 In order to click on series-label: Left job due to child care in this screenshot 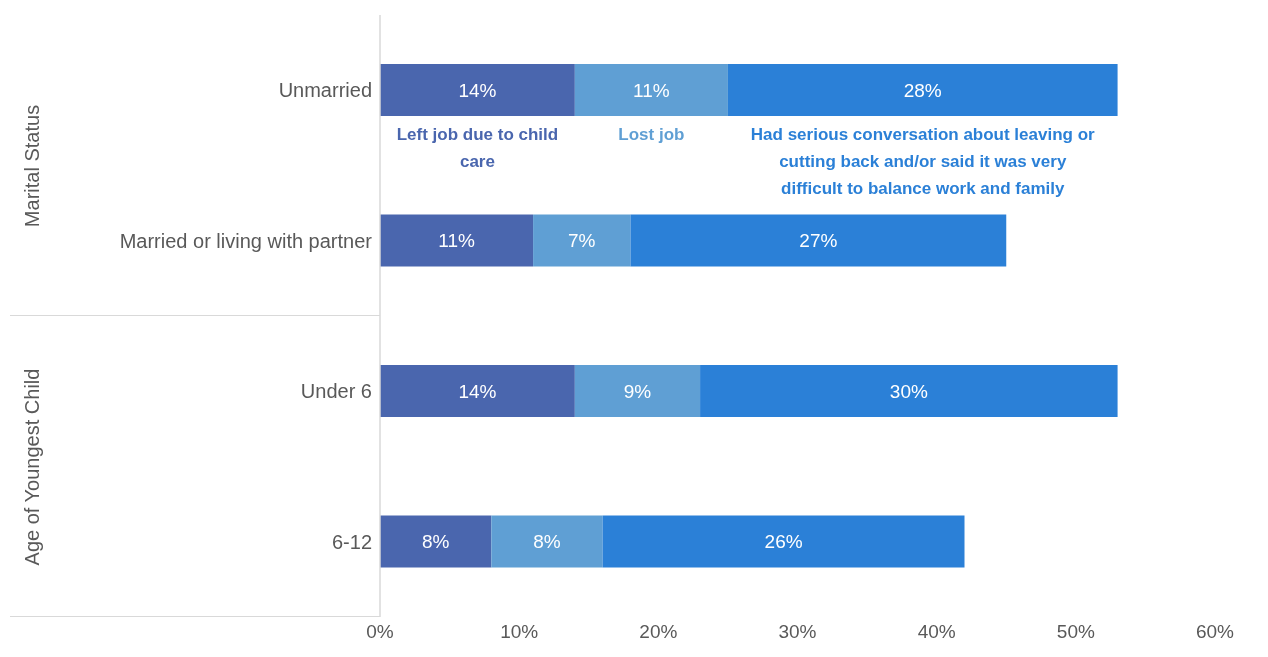, I will do `click(477, 148)`.